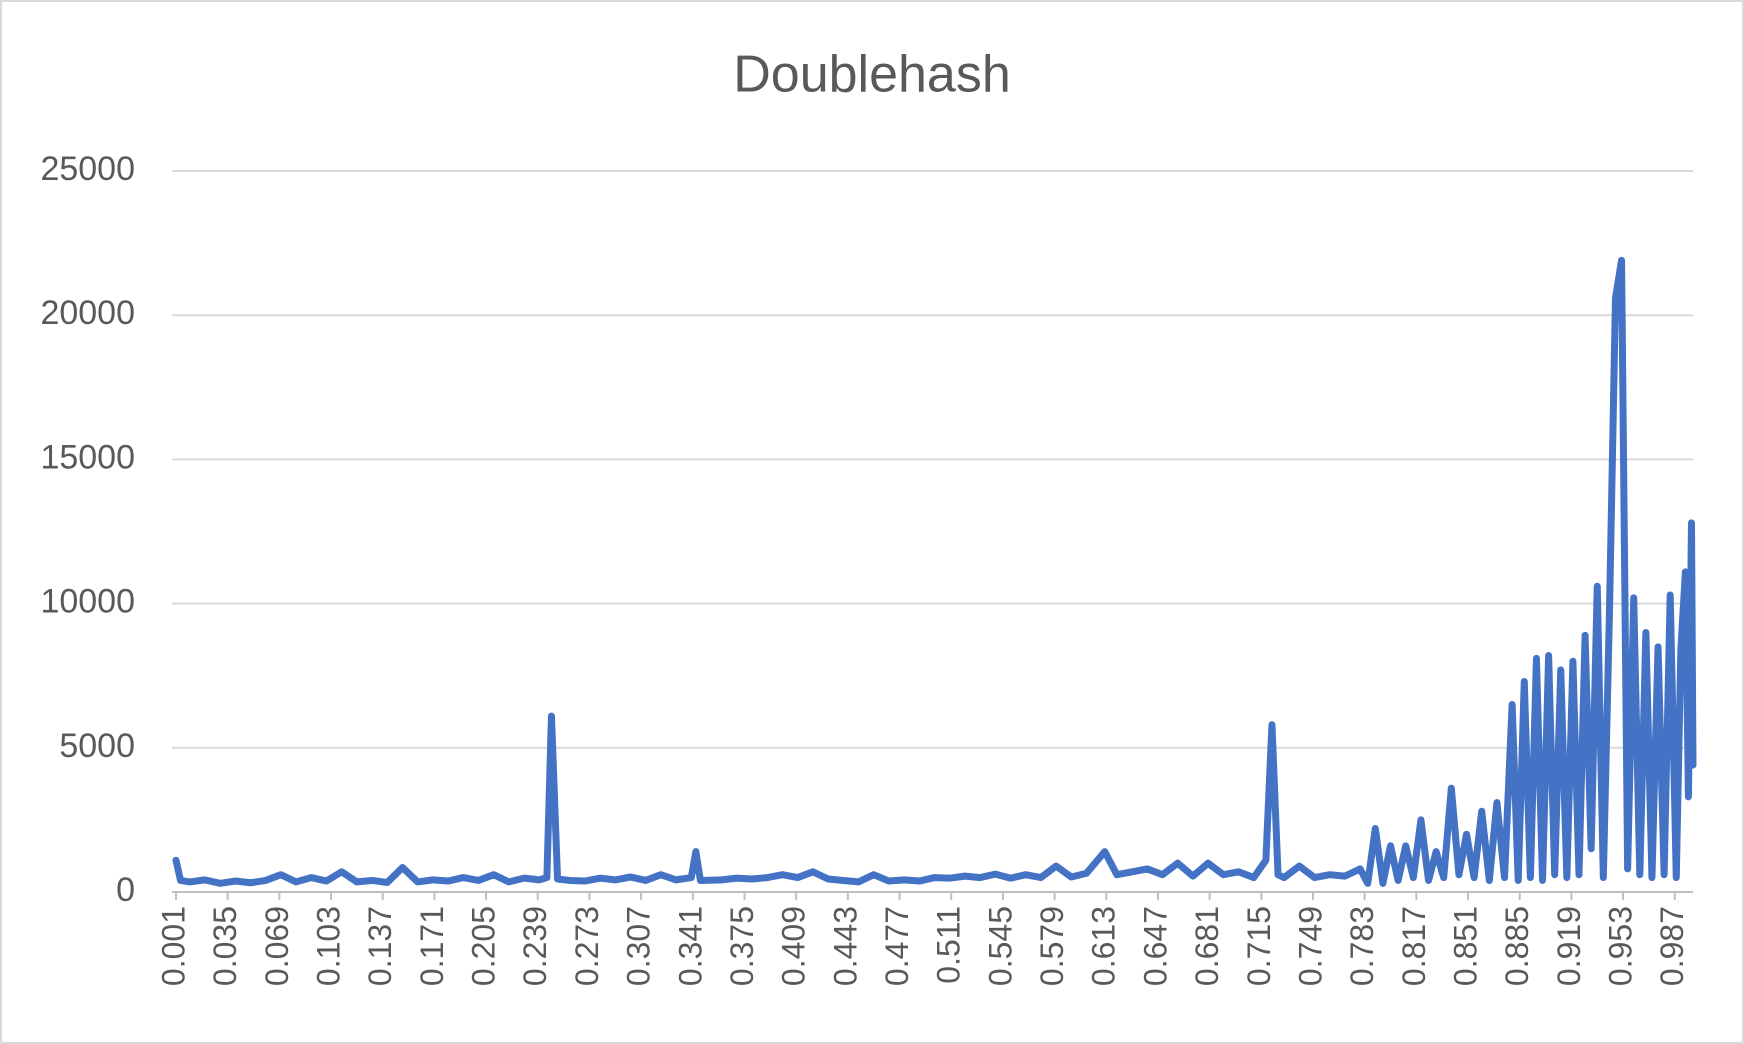 The image size is (1744, 1044). Describe the element at coordinates (690, 946) in the screenshot. I see `x-tick-label: 0.341` at that location.